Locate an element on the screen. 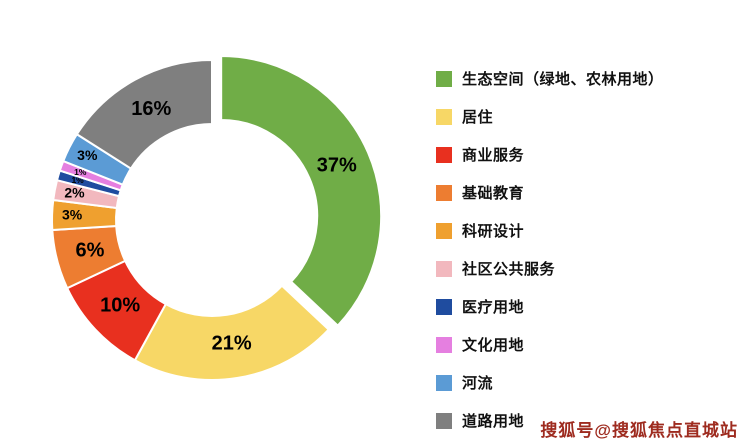 Image resolution: width=740 pixels, height=445 pixels. legend-item: 文化用地 is located at coordinates (550, 344).